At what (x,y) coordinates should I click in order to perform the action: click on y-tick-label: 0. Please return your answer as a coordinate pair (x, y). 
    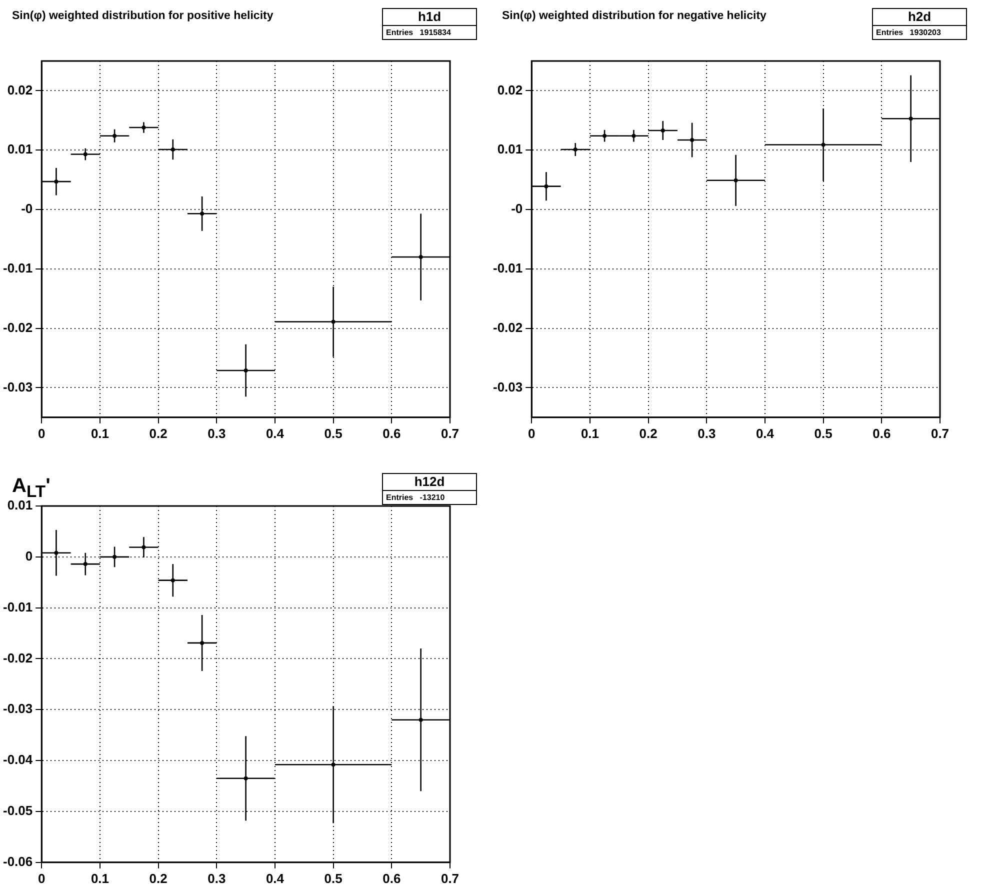
    Looking at the image, I should click on (29, 556).